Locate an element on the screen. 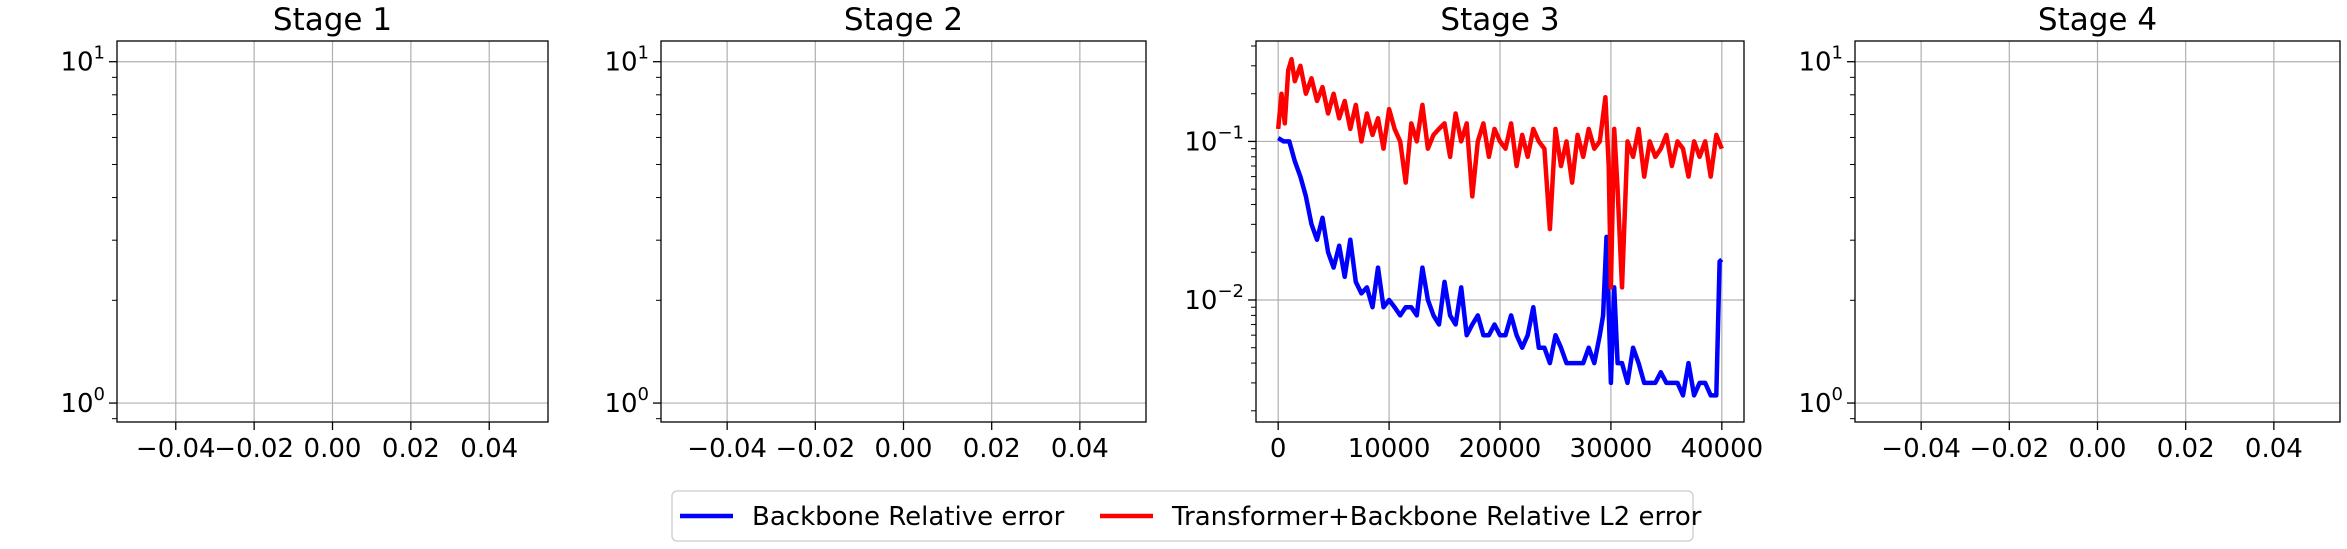 This screenshot has height=549, width=2347. legend-box is located at coordinates (1182, 516).